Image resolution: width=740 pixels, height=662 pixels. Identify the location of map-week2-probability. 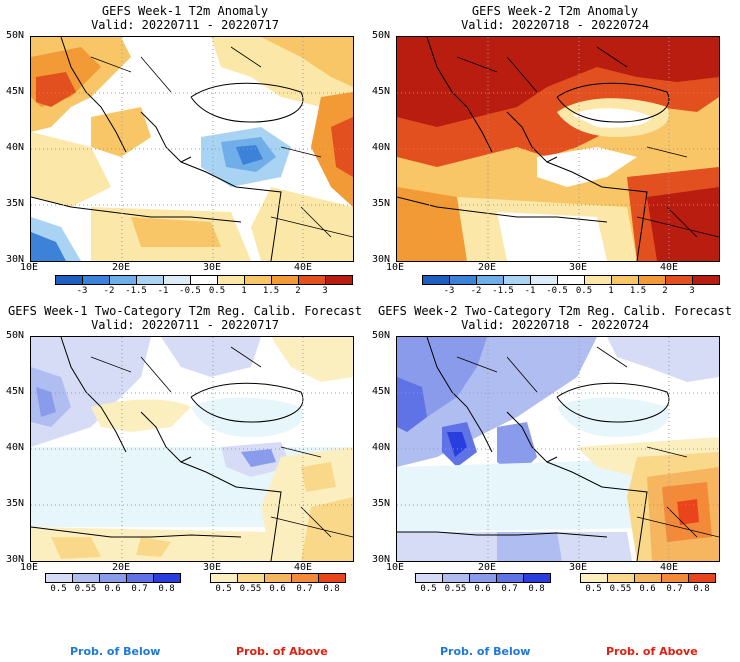
(558, 449).